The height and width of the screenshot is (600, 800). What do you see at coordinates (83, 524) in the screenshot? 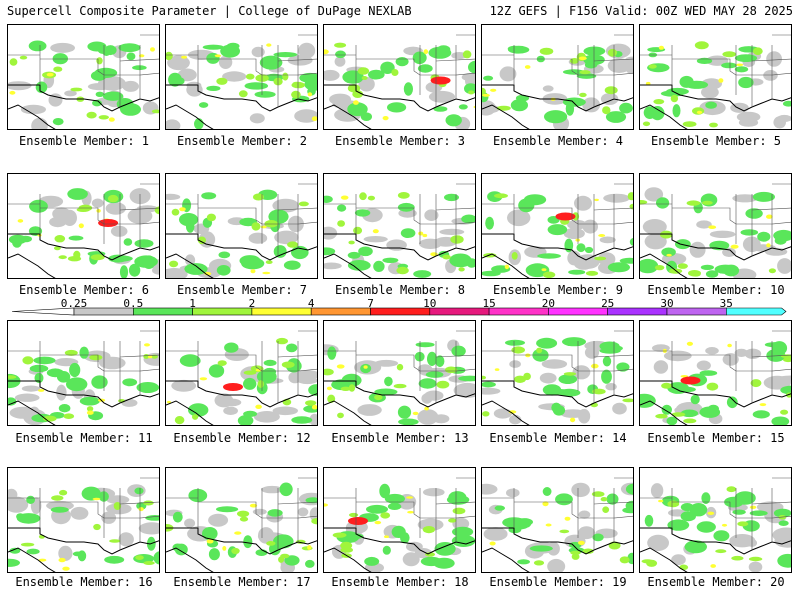
I see `member-map-svg` at bounding box center [83, 524].